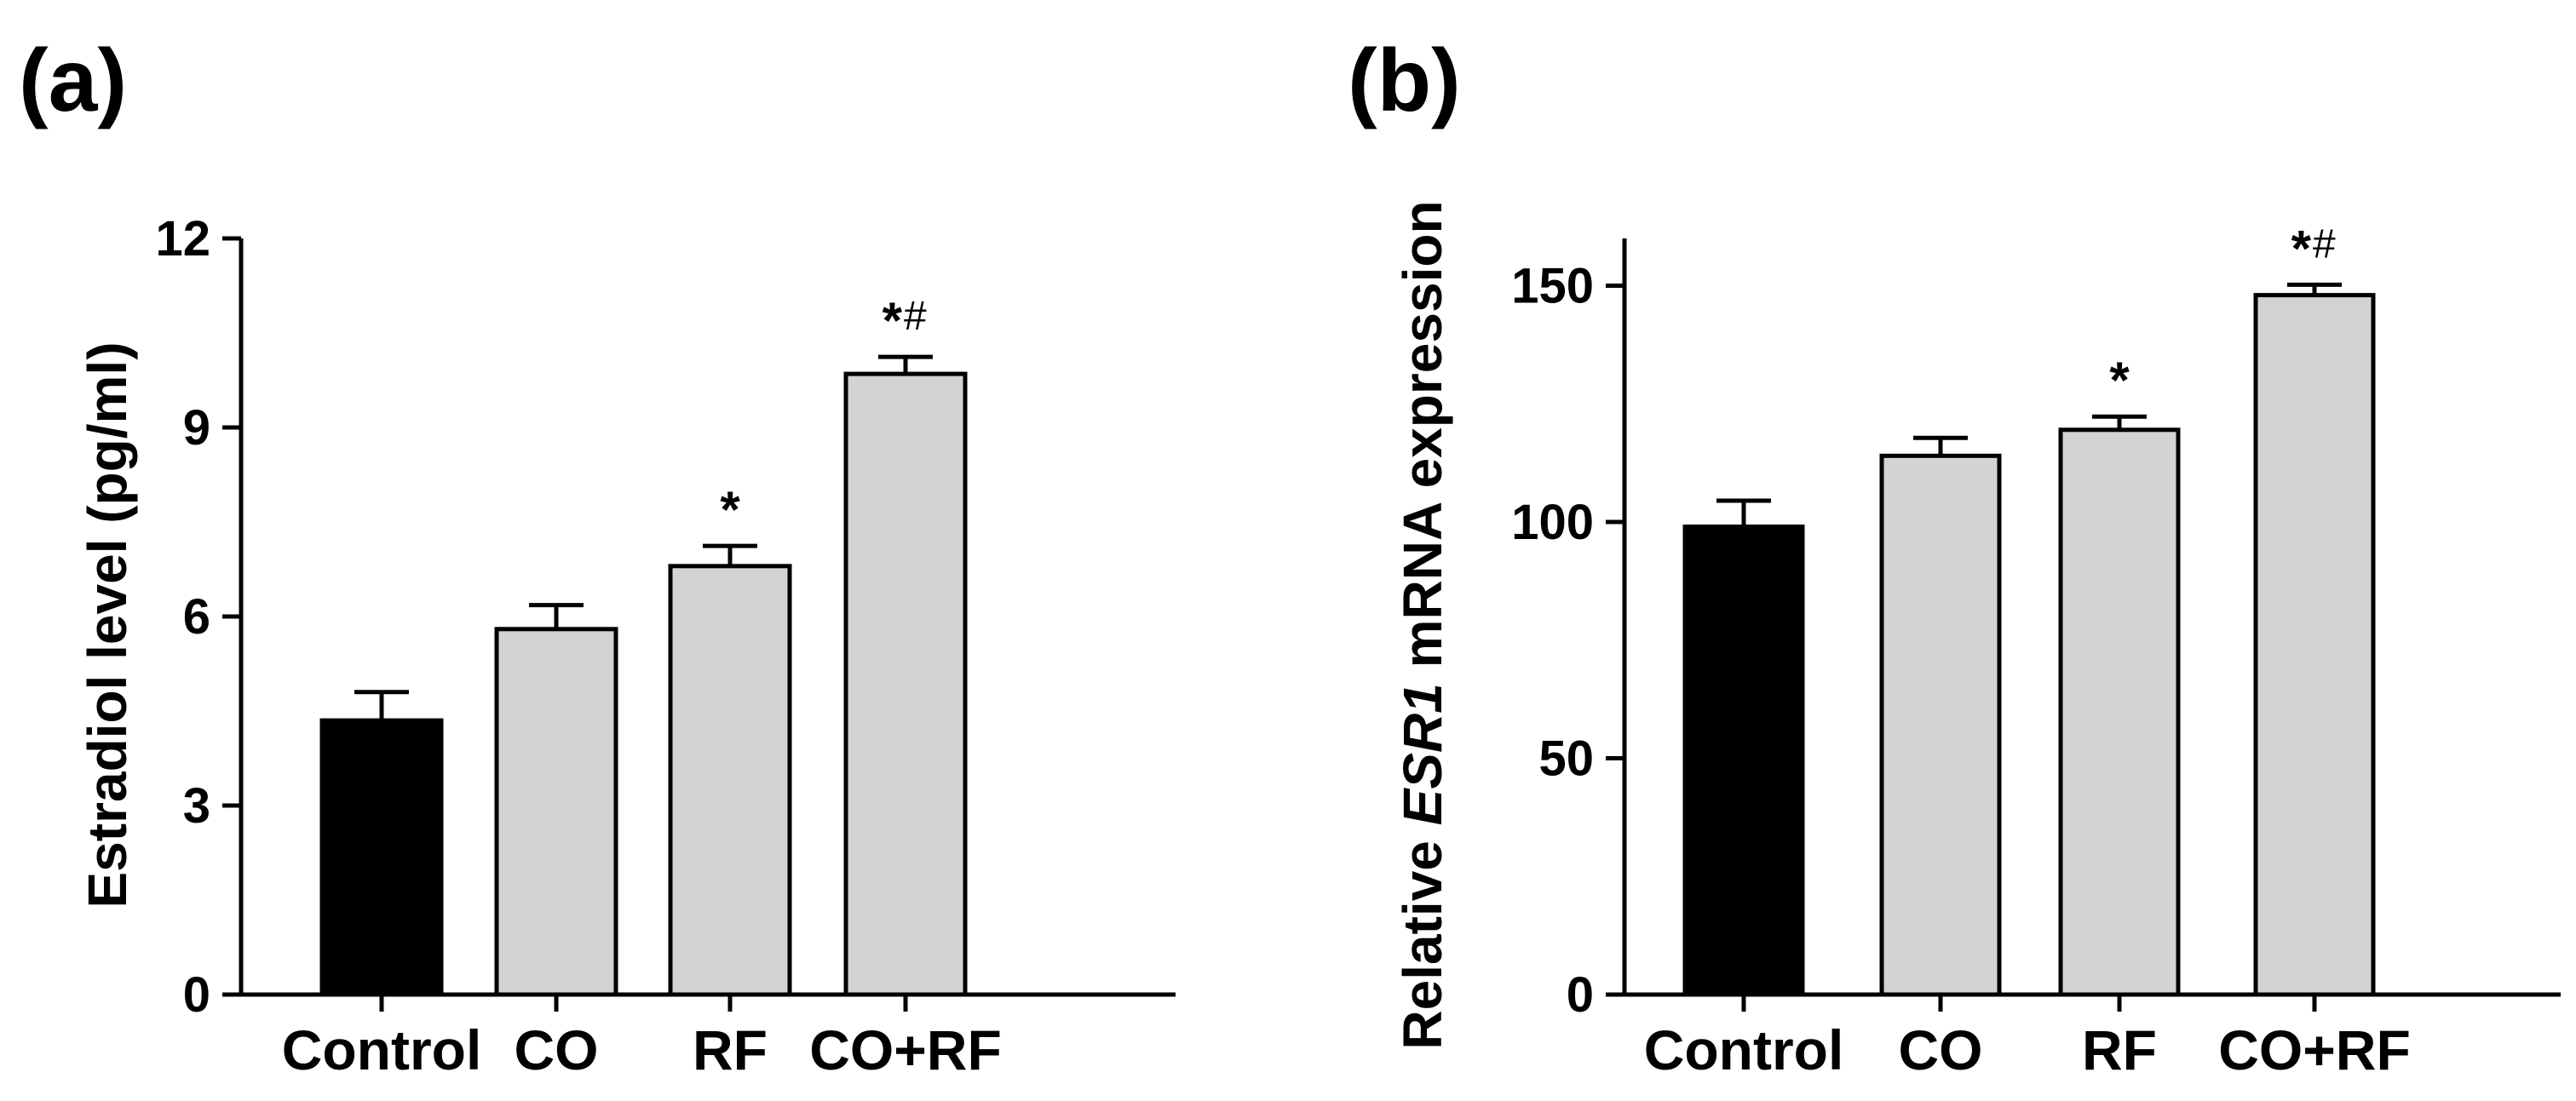 This screenshot has height=1101, width=2576. I want to click on x-tick-label-a: RF, so click(730, 1049).